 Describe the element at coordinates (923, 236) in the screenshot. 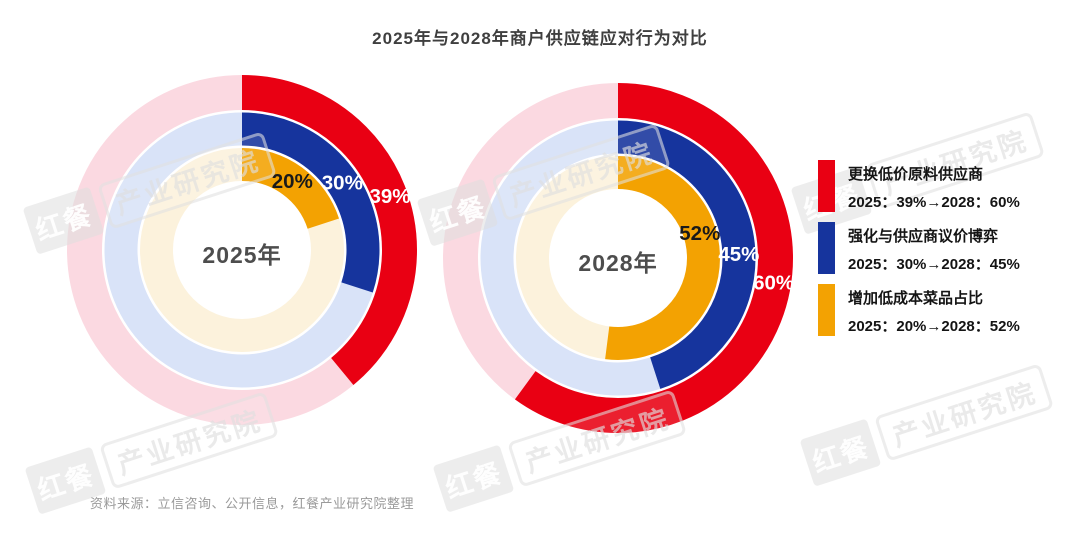

I see `legend-label: 强化与供应商议价博弈` at that location.